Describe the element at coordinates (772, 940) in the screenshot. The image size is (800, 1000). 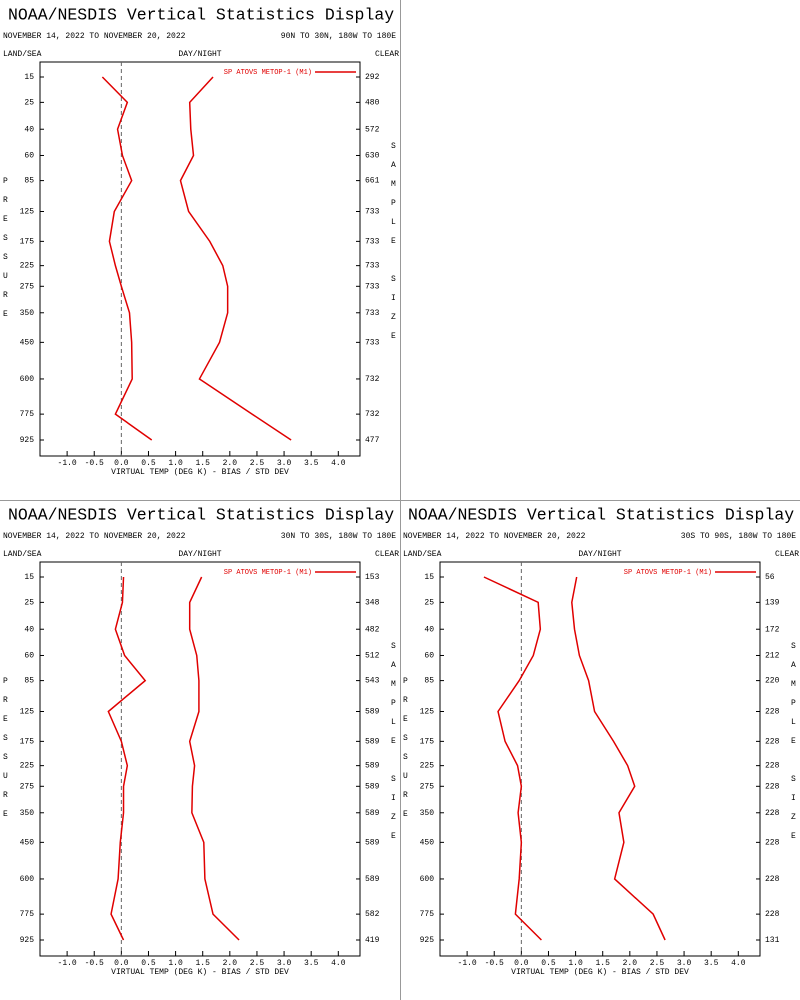
I see `sample-size: 131` at that location.